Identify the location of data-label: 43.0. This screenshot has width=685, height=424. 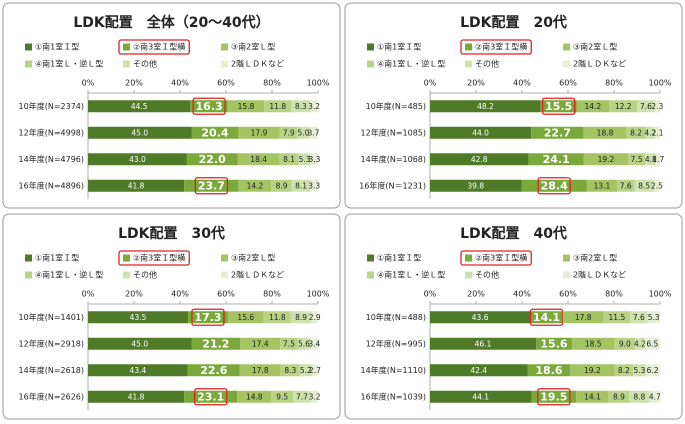
(137, 159).